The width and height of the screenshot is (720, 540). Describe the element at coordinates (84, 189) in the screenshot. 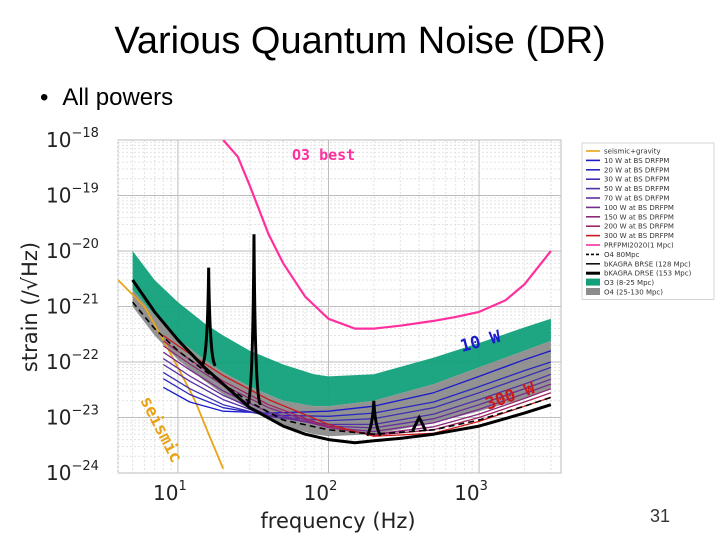

I see `y-tick-exp: −19` at that location.